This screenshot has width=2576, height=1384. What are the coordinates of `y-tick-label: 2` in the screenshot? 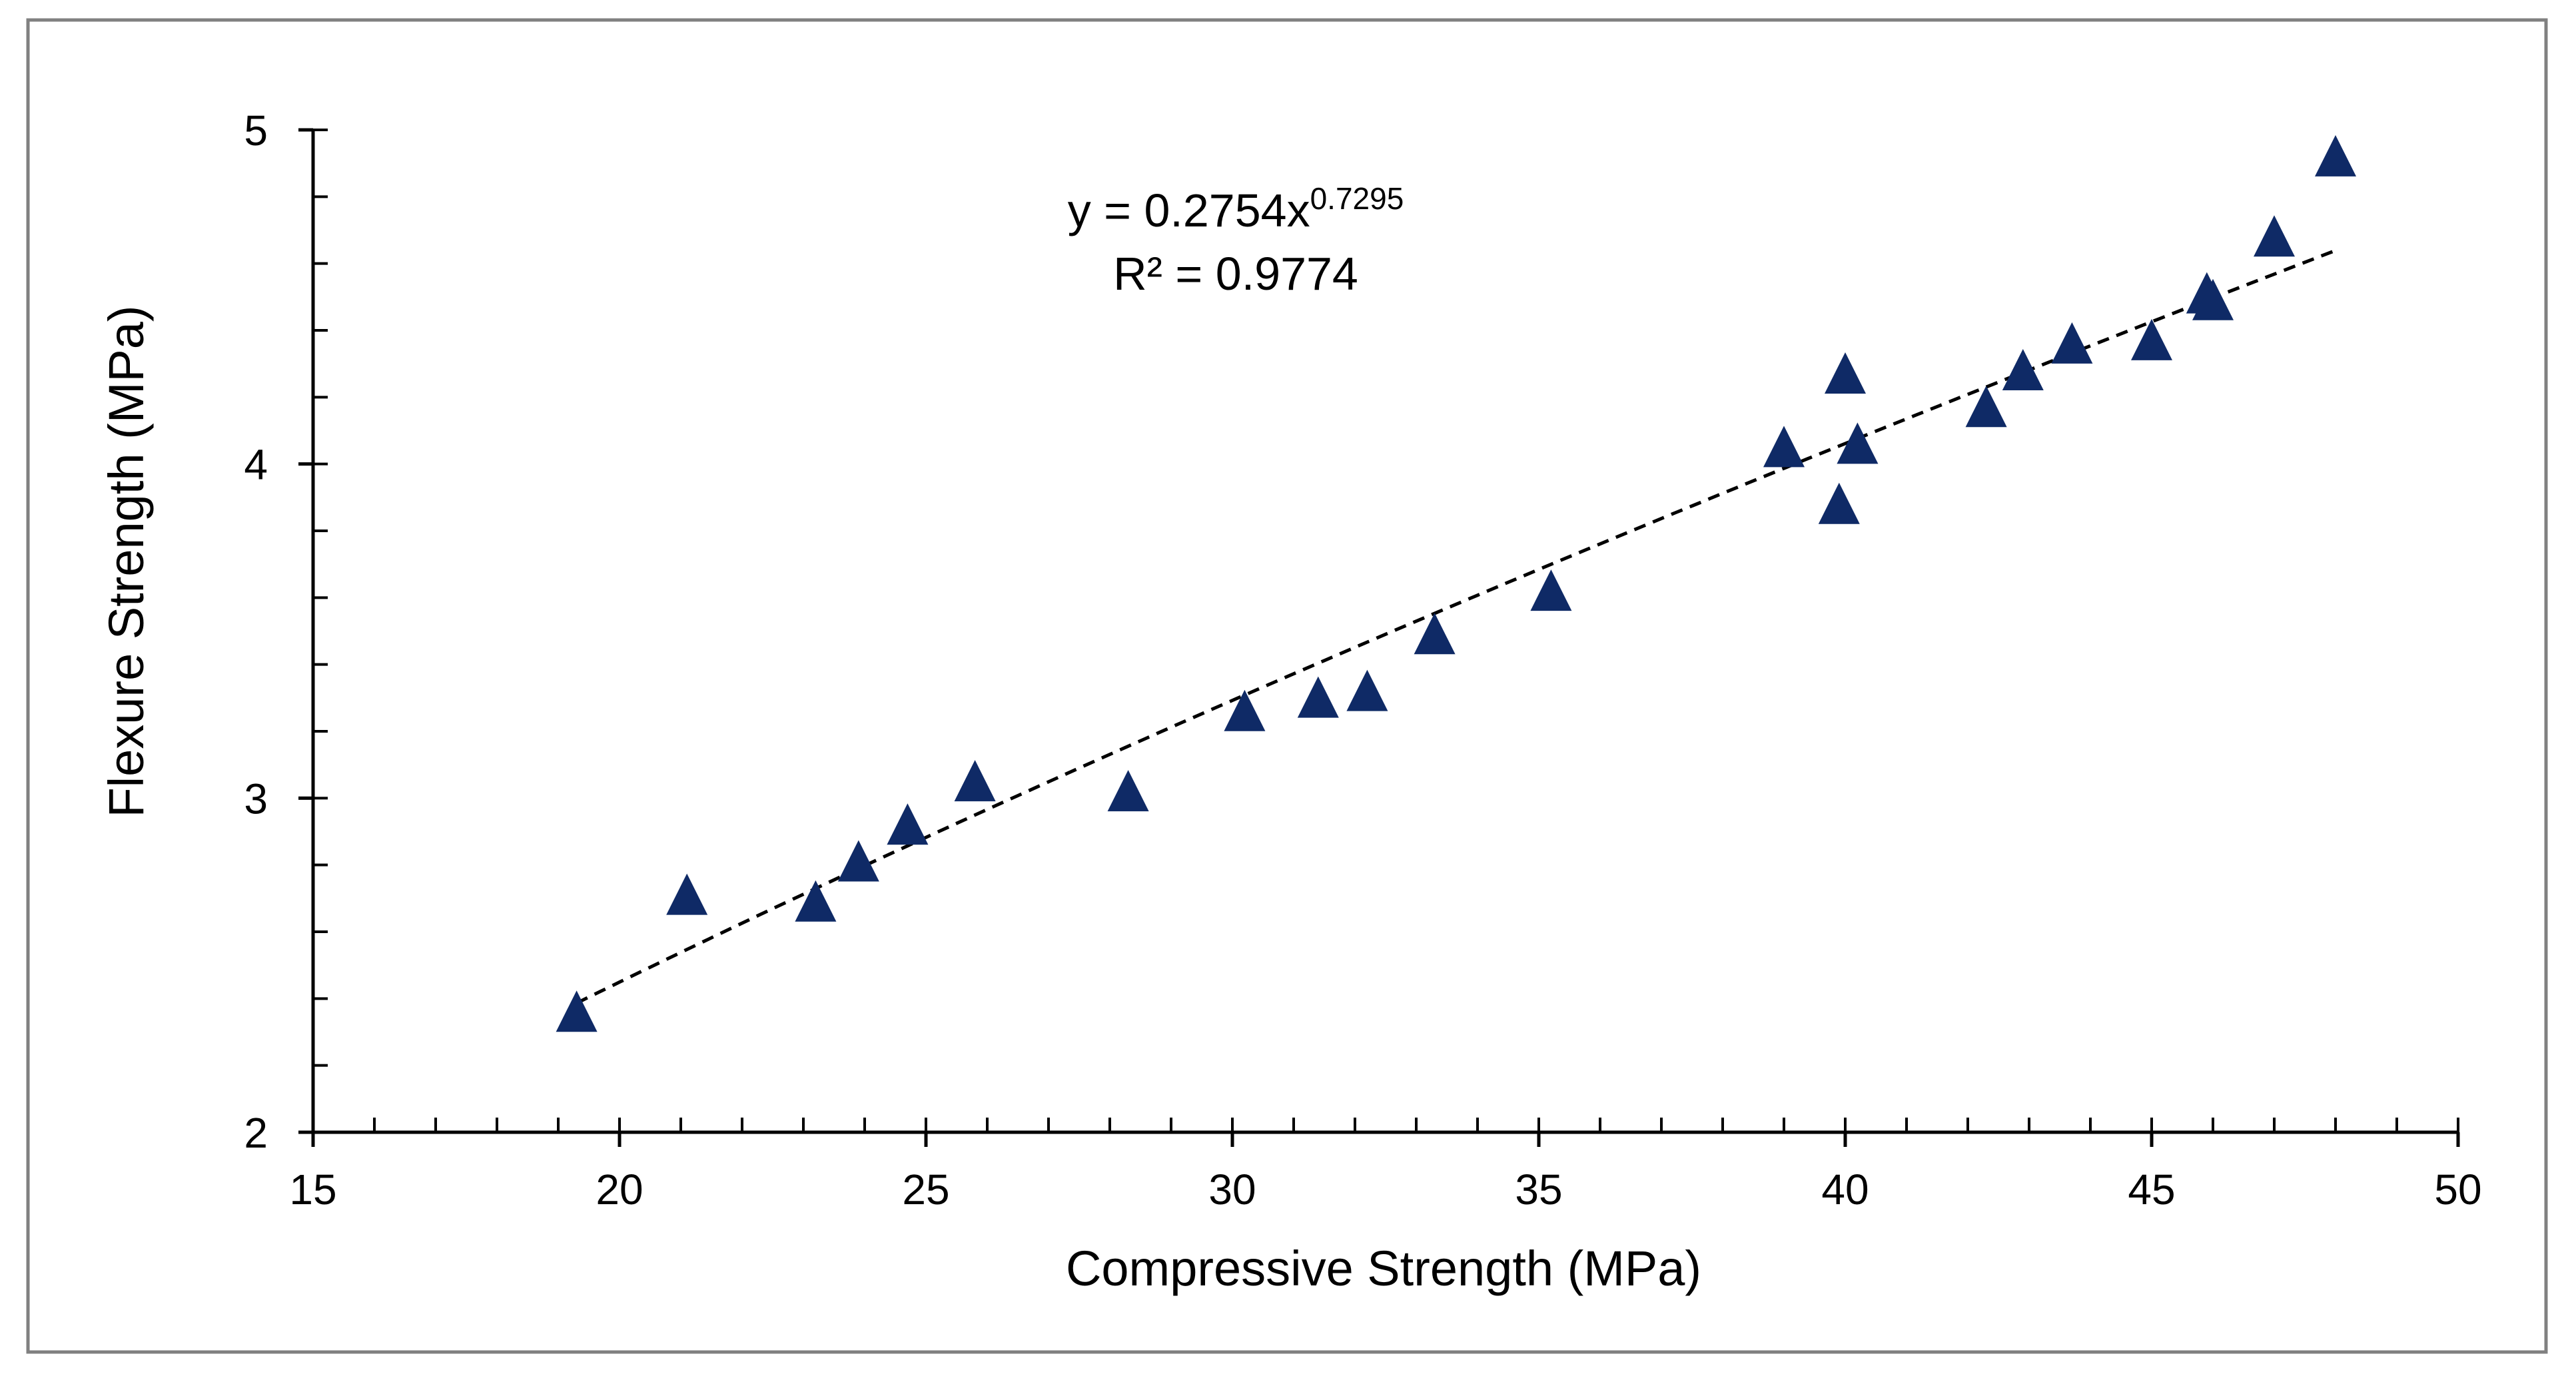 It's located at (256, 1133).